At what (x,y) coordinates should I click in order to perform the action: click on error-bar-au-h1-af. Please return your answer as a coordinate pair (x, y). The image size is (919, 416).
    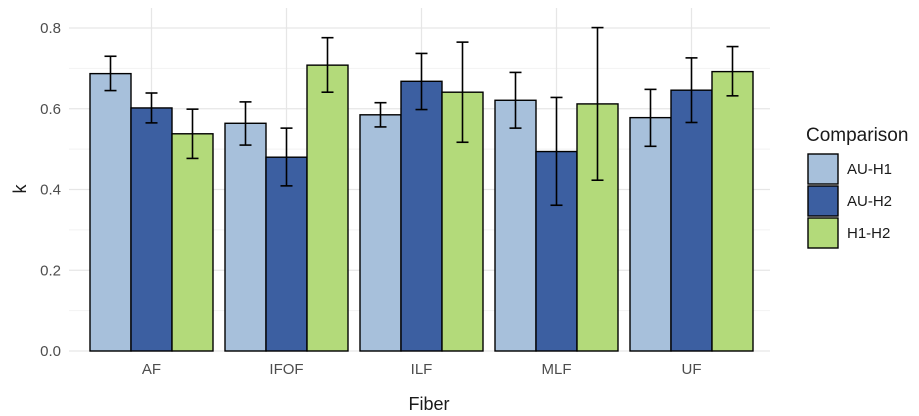
    Looking at the image, I should click on (110, 73).